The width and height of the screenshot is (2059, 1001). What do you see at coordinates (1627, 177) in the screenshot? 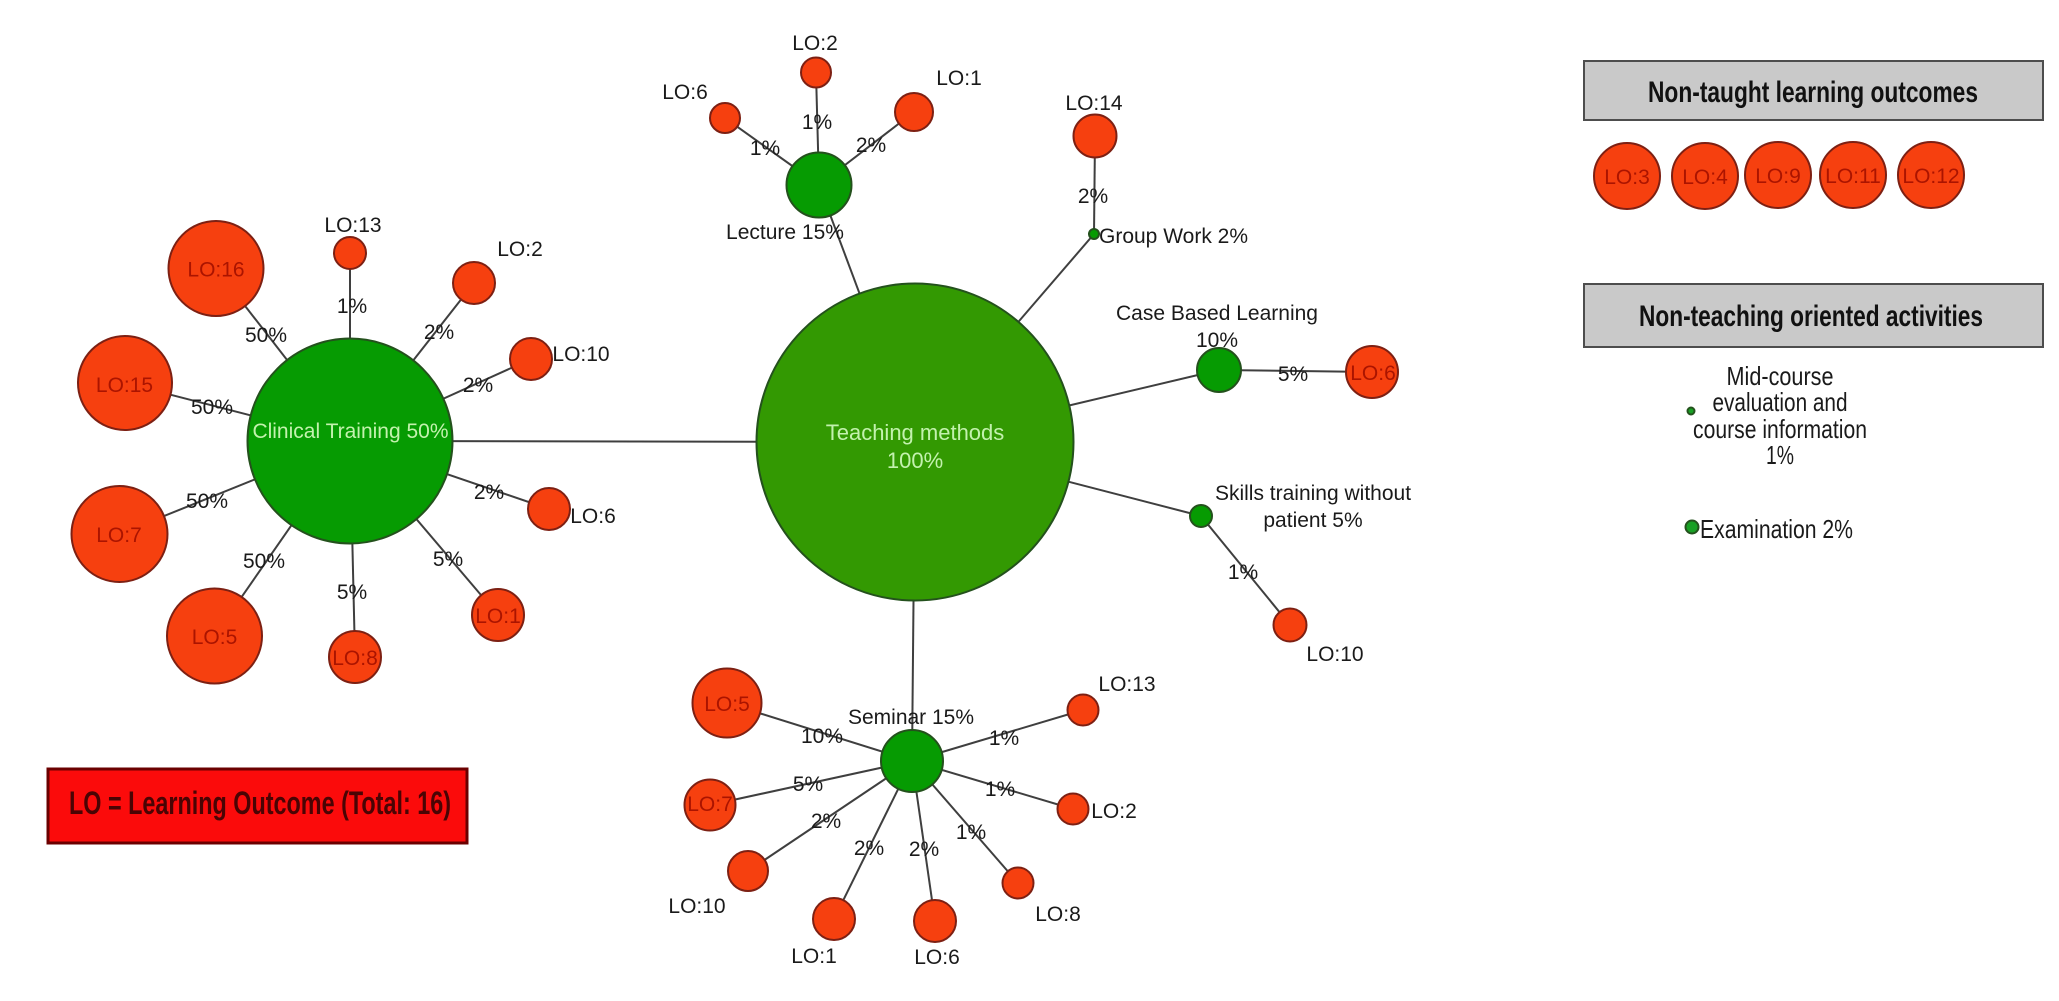
I see `svg-text: LO:3` at bounding box center [1627, 177].